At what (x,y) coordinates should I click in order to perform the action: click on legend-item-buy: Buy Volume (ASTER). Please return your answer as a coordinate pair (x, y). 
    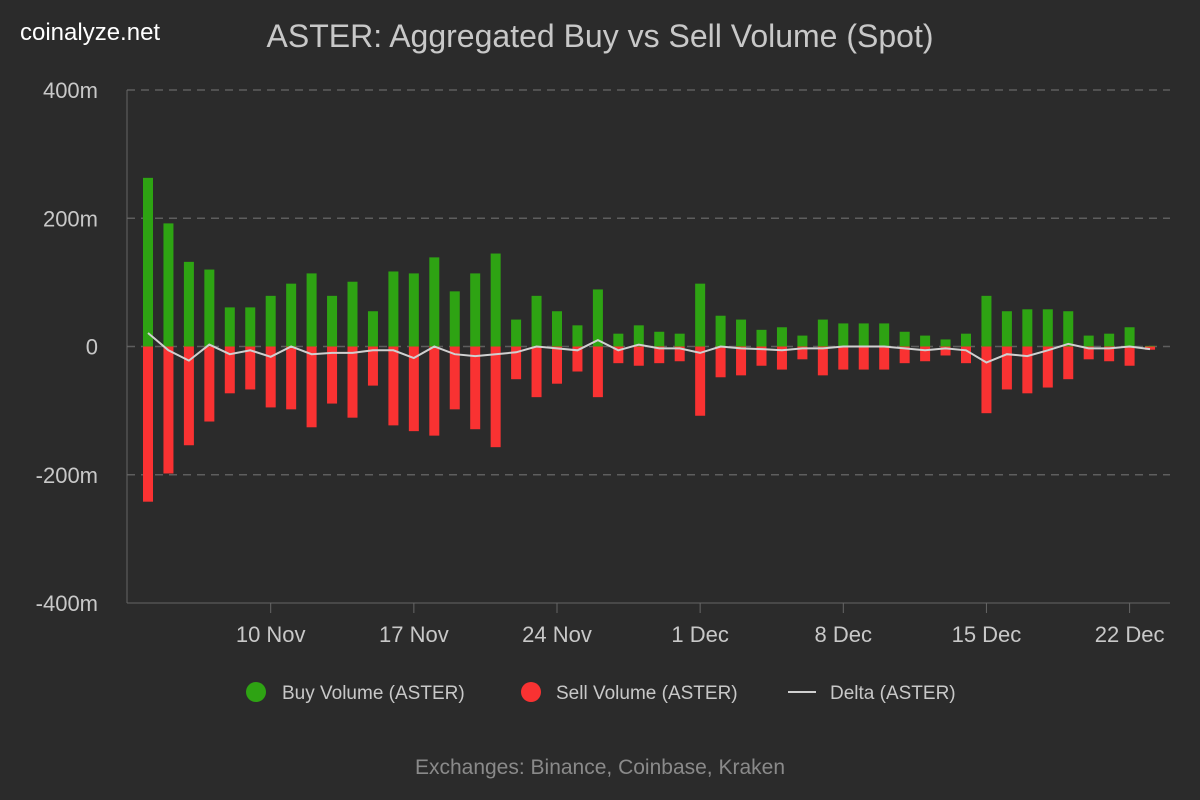
    Looking at the image, I should click on (355, 693).